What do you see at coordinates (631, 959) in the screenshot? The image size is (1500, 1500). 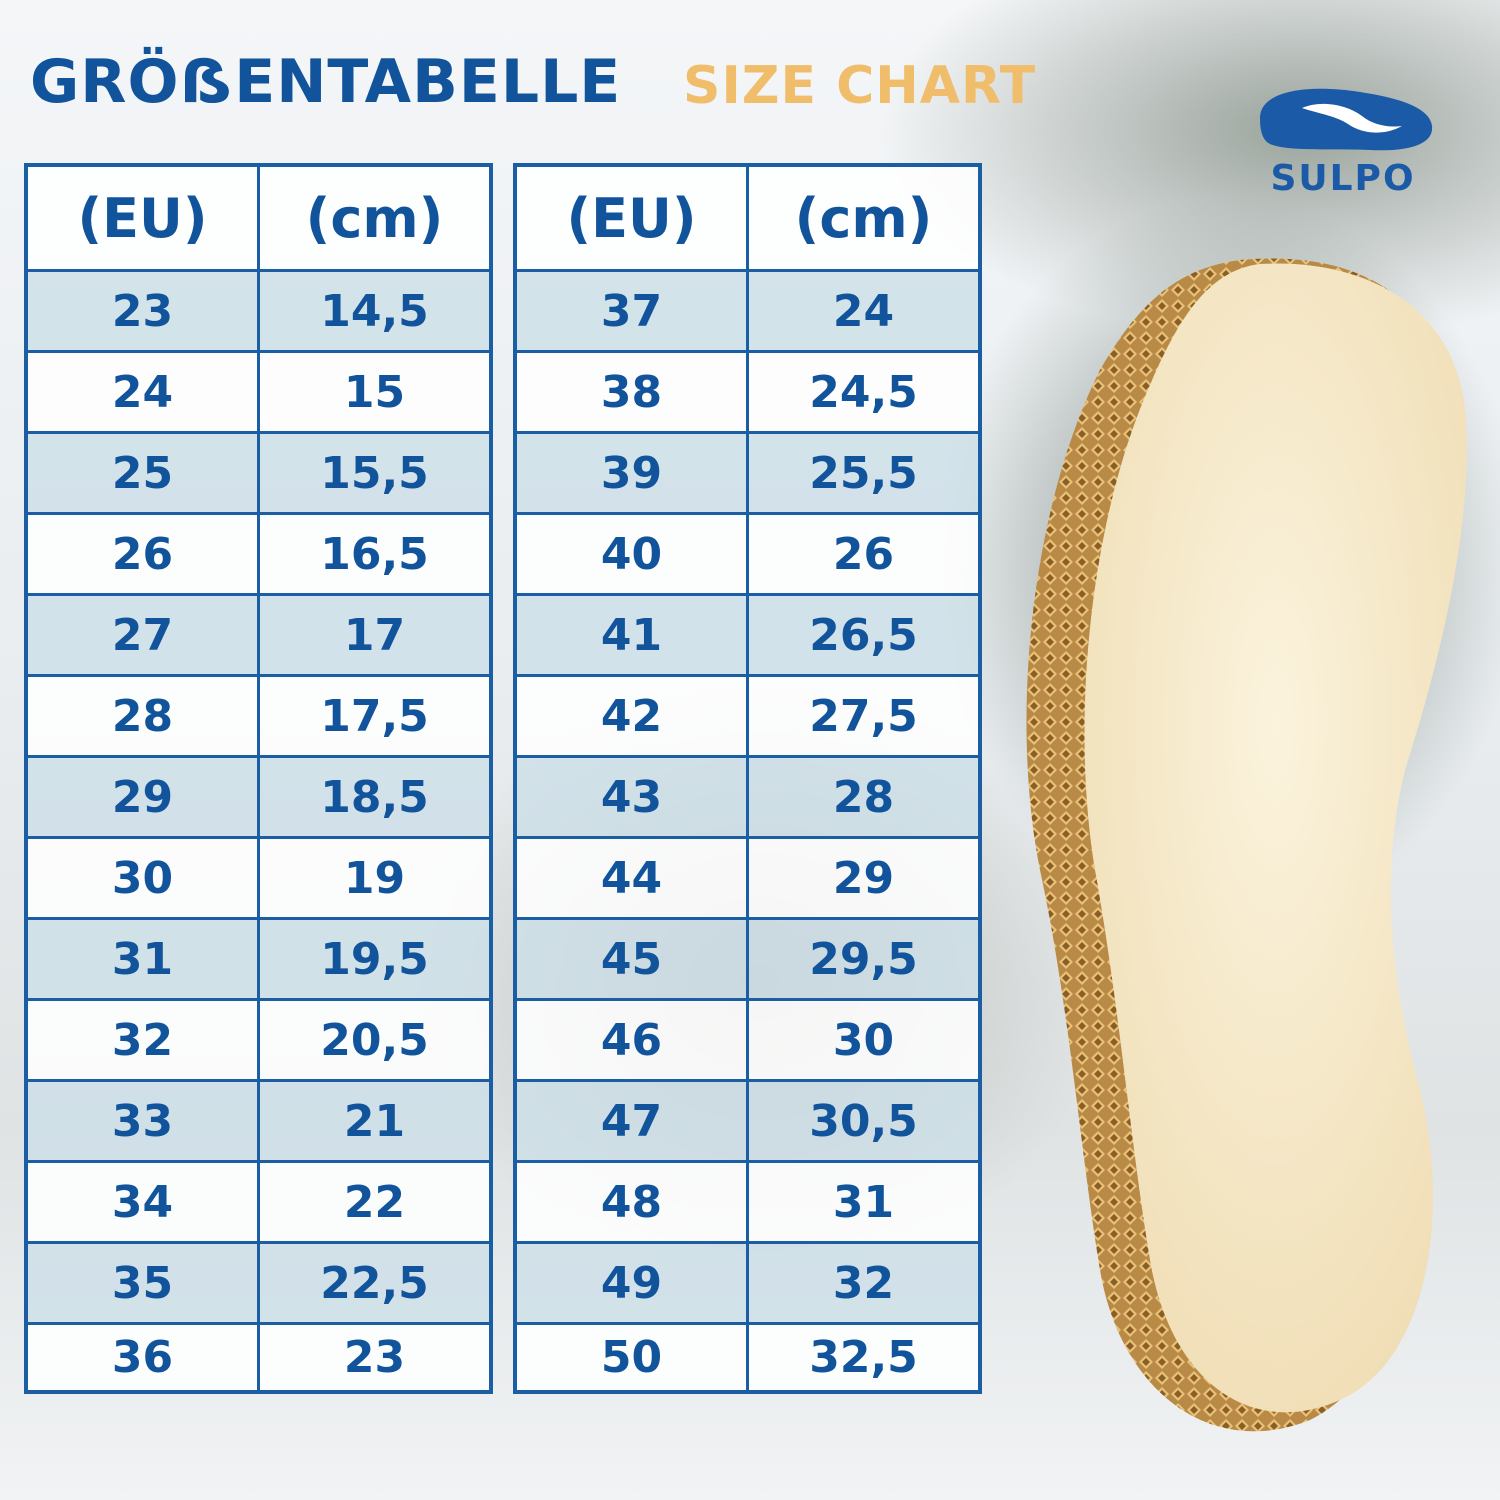 I see `eu-size-cell: 45` at bounding box center [631, 959].